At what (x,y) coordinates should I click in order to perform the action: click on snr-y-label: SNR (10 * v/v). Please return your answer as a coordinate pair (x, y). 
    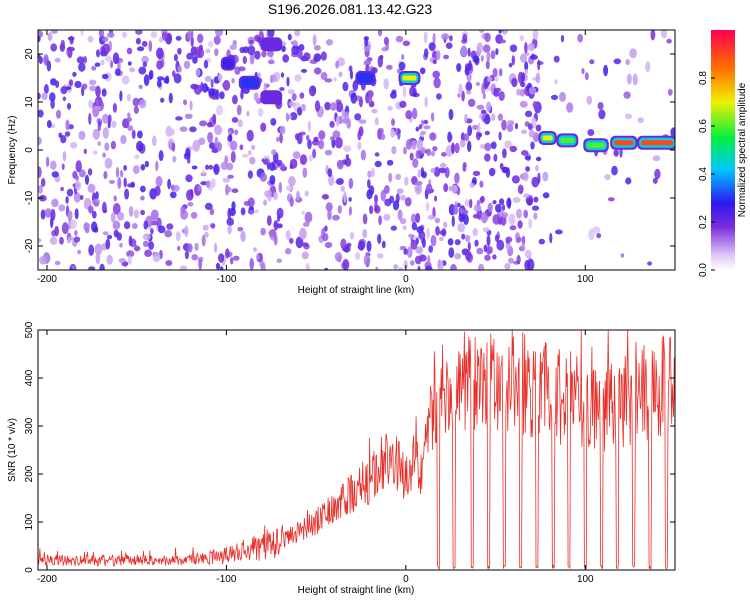
    Looking at the image, I should click on (12, 450).